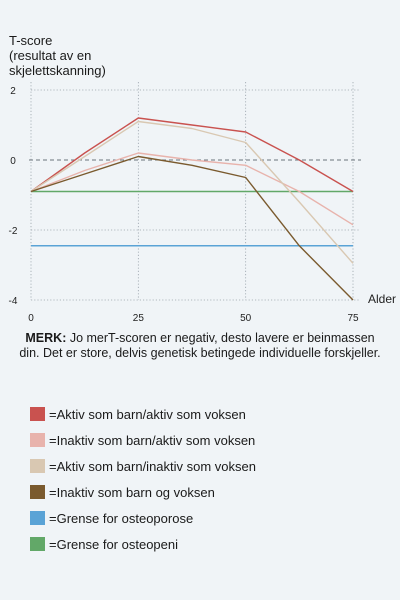 The image size is (400, 600). I want to click on x-tick-label: 25, so click(139, 318).